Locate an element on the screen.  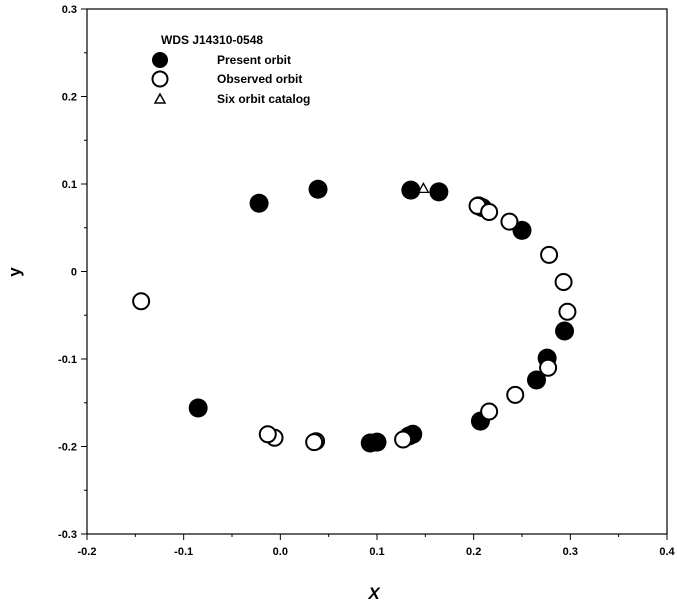
x-tick-label: 0.0 is located at coordinates (280, 552).